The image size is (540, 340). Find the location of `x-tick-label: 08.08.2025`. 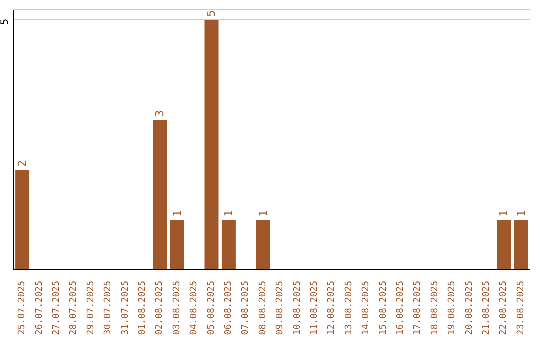

x-tick-label: 08.08.2025 is located at coordinates (263, 308).